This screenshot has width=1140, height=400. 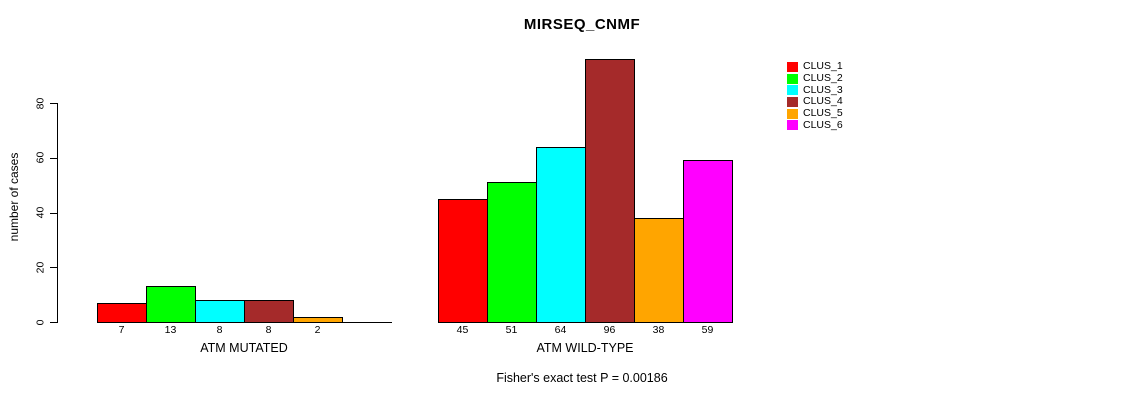 I want to click on y-axis, so click(x=57, y=213).